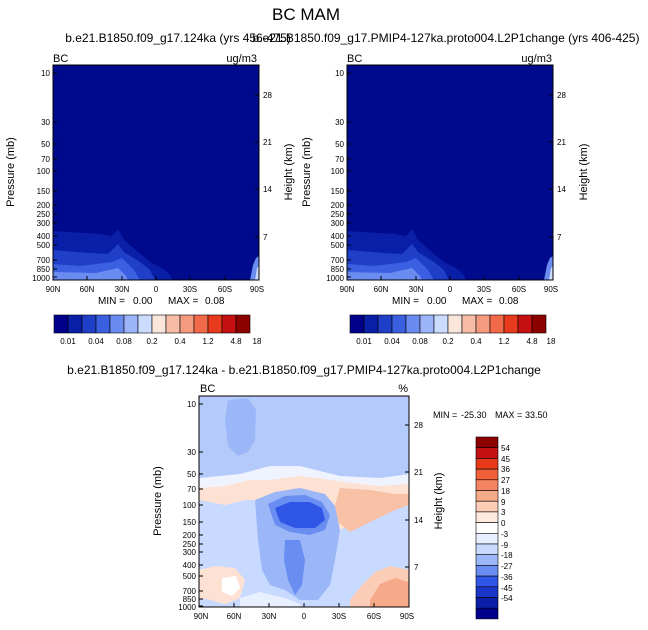 This screenshot has height=630, width=648. What do you see at coordinates (505, 480) in the screenshot?
I see `panel-3-cb-label-27: 27` at bounding box center [505, 480].